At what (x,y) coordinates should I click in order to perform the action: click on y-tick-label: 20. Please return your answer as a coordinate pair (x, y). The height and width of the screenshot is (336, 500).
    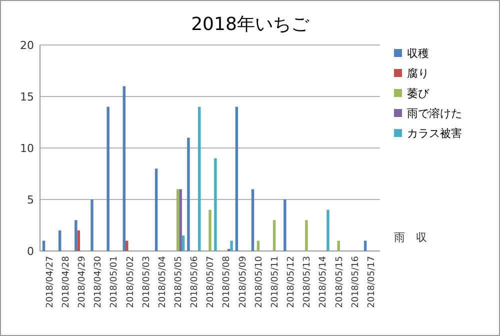
    Looking at the image, I should click on (27, 45).